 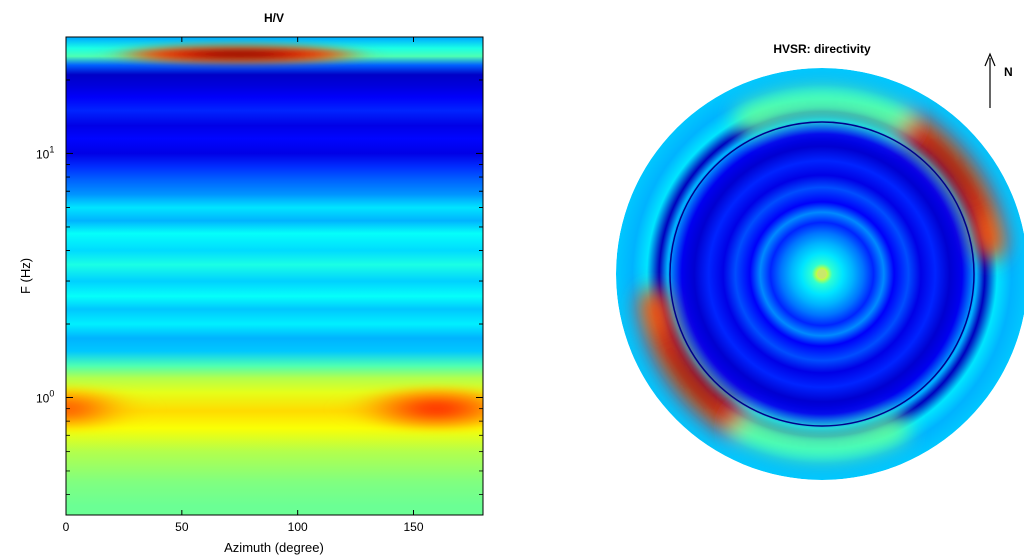 What do you see at coordinates (413, 527) in the screenshot?
I see `hv-xtick-label: 150` at bounding box center [413, 527].